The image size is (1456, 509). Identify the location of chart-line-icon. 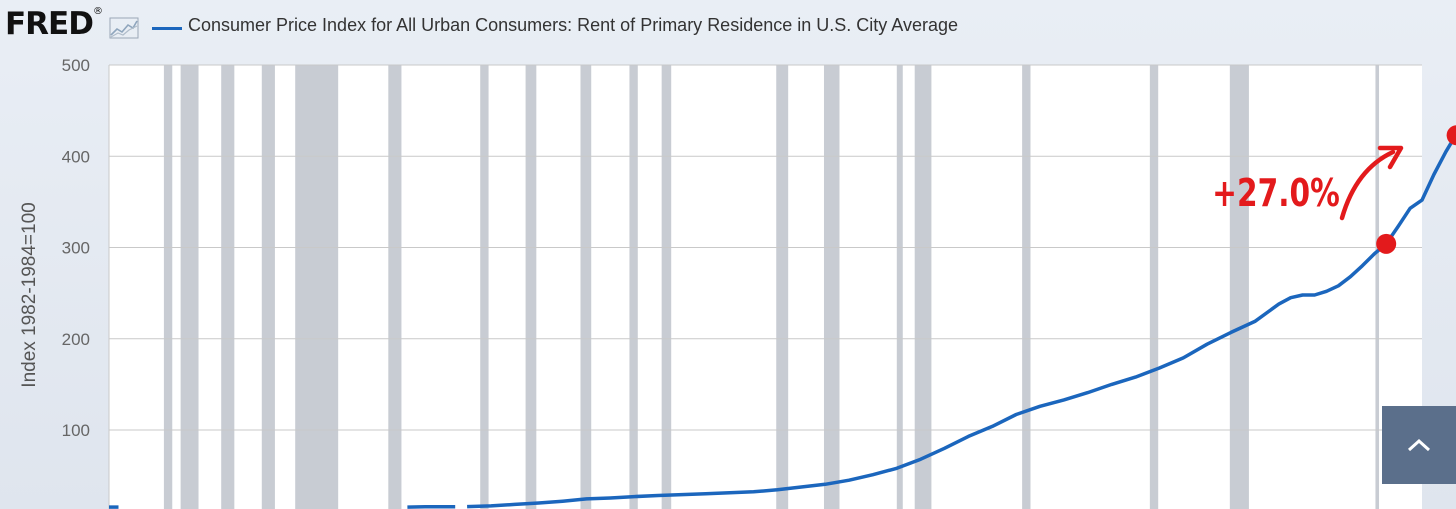
(124, 28).